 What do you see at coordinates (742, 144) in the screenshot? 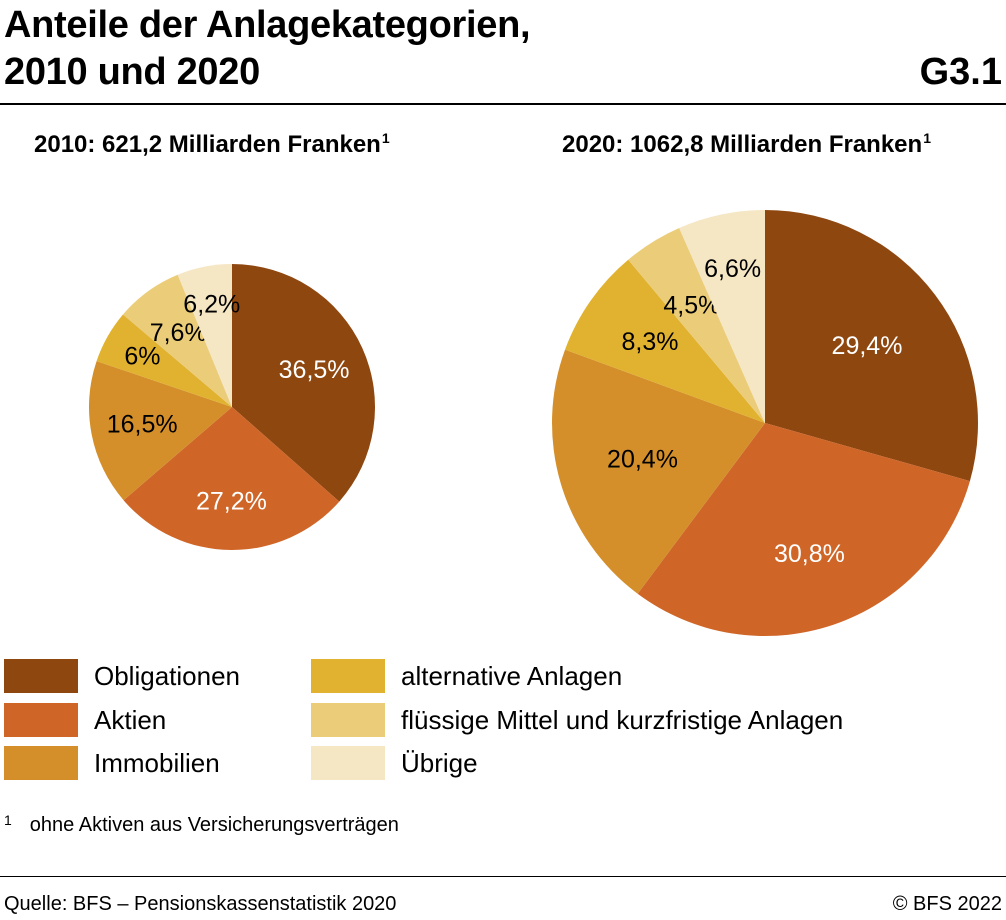
I see `pie-2020-title-text: 2020: 1062,8 Milliarden Franken` at bounding box center [742, 144].